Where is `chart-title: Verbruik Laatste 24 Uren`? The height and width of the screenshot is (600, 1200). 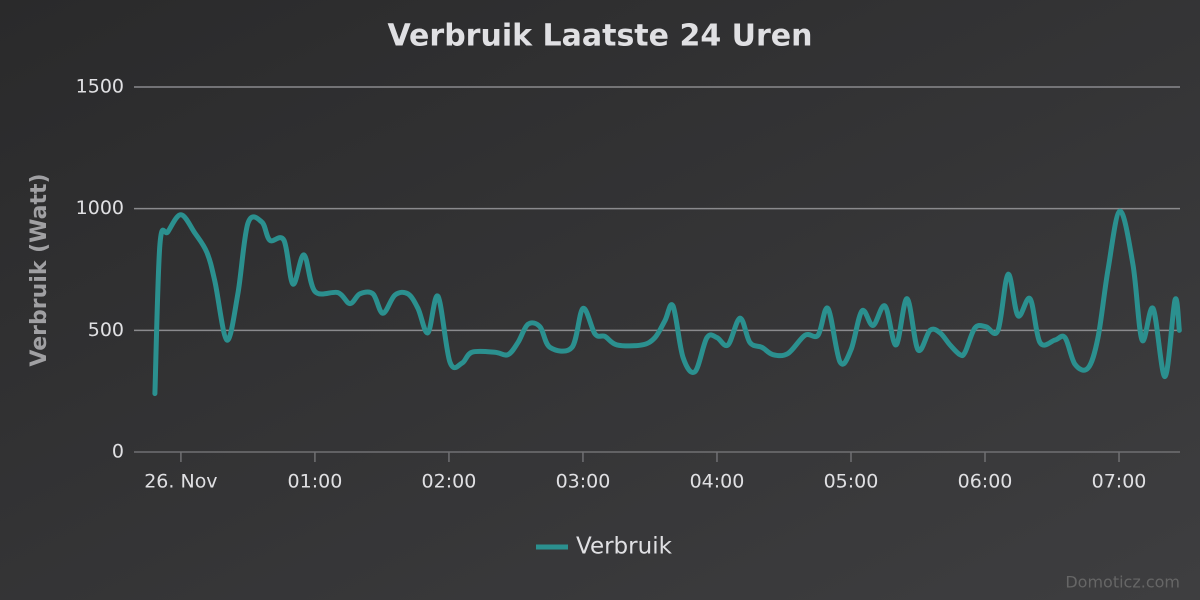 chart-title: Verbruik Laatste 24 Uren is located at coordinates (599, 36).